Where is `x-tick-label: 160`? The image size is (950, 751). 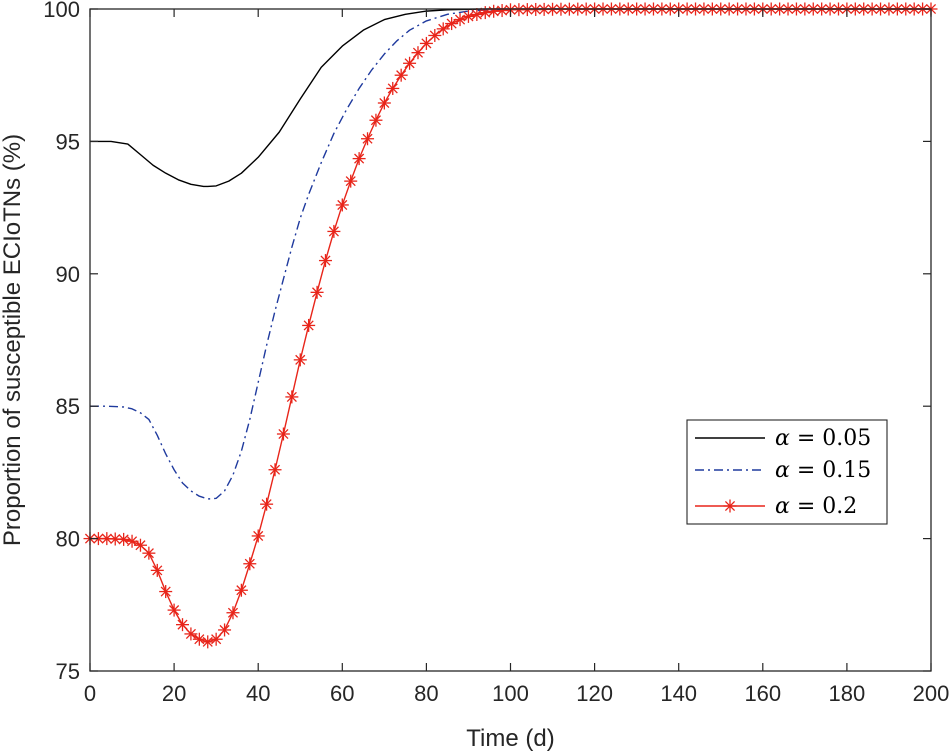
x-tick-label: 160 is located at coordinates (762, 693).